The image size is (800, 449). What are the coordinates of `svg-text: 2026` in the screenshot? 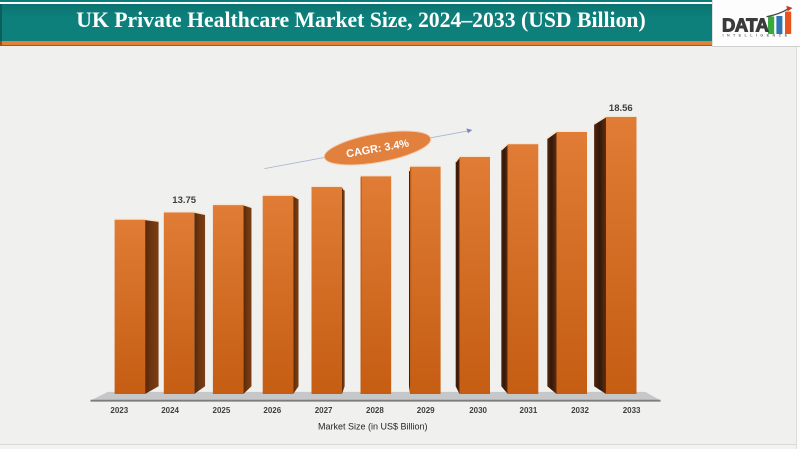 It's located at (272, 410).